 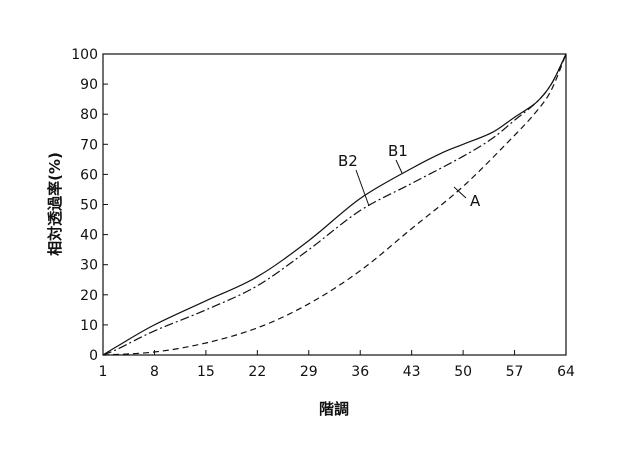 I want to click on y-tick-label: 10, so click(x=89, y=326).